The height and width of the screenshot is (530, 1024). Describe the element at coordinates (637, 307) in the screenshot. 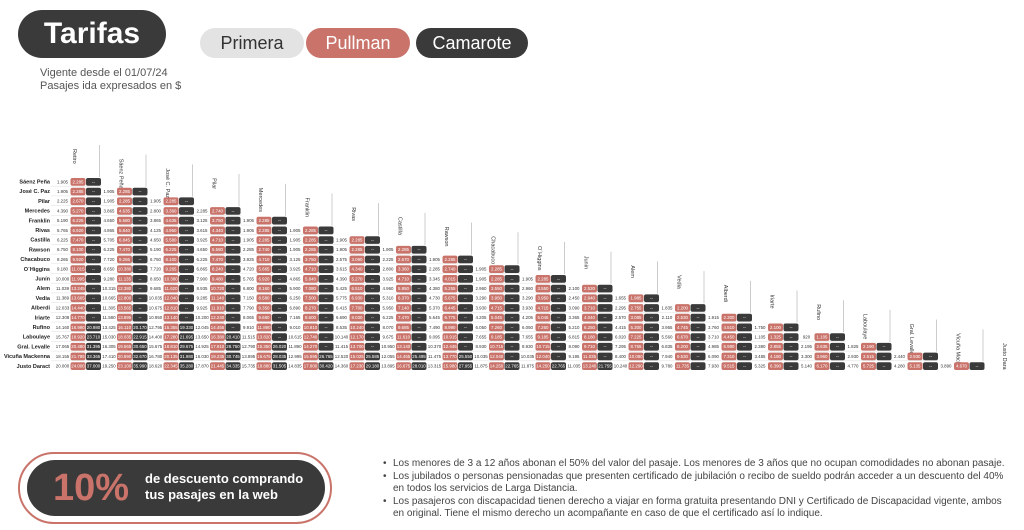

I see `fare-pullman: 2.755` at that location.